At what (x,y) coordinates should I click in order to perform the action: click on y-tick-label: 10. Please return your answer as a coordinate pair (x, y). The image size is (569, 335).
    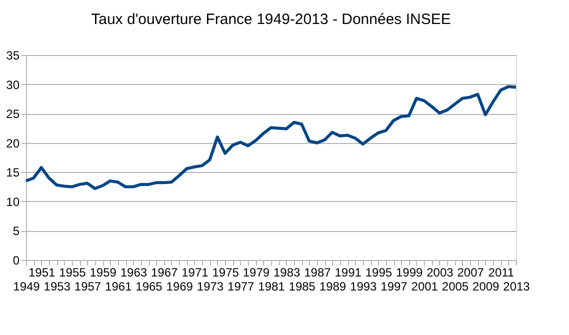
    Looking at the image, I should click on (13, 201).